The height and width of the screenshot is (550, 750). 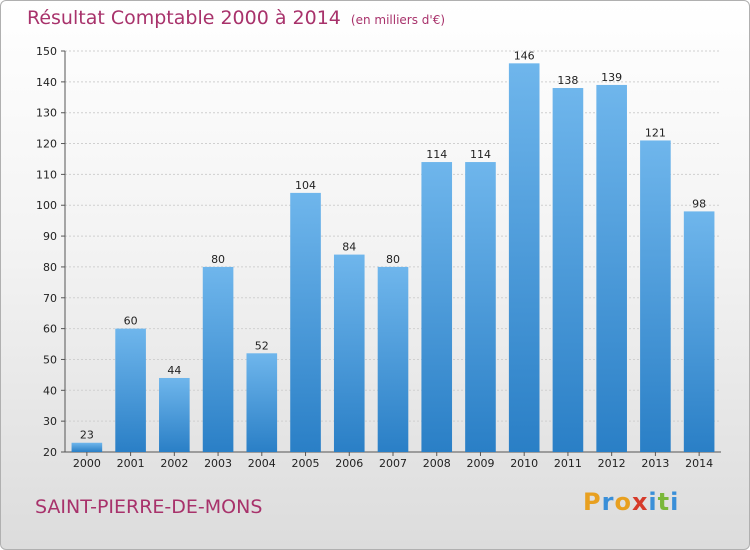 What do you see at coordinates (50, 298) in the screenshot?
I see `y-tick-label: 70` at bounding box center [50, 298].